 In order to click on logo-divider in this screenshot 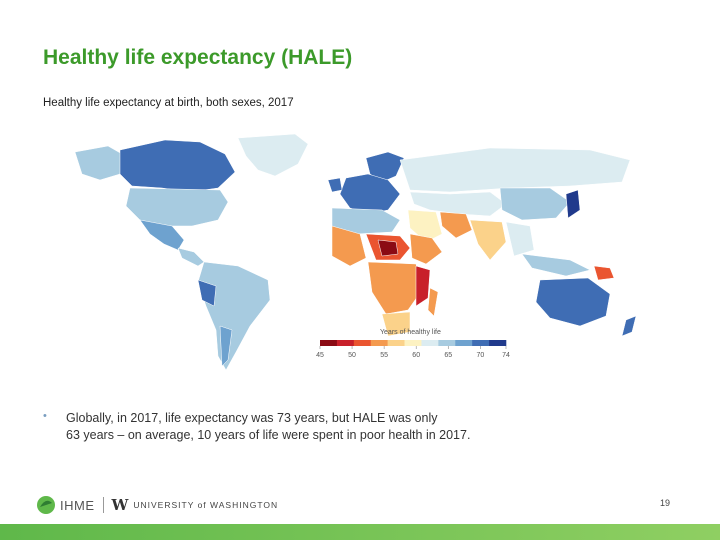, I will do `click(103, 505)`.